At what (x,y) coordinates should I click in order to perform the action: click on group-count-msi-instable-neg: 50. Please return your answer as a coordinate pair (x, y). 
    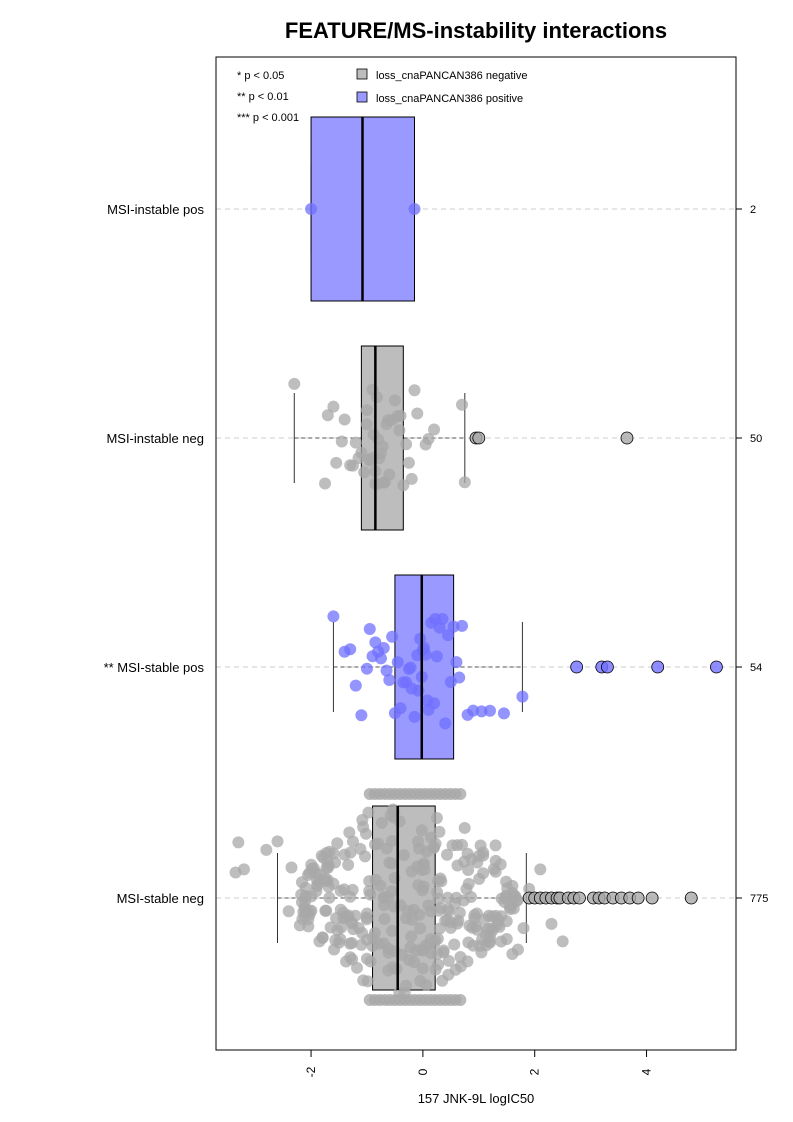
    Looking at the image, I should click on (756, 439).